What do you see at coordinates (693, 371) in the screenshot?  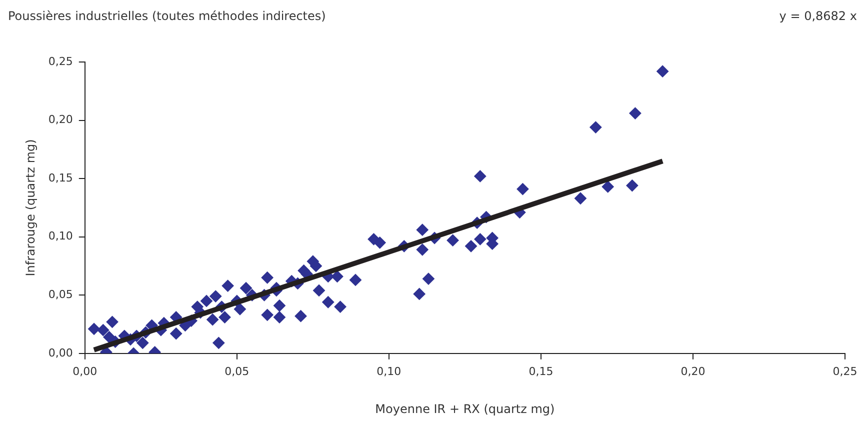 I see `x-tick-label: 0,20` at bounding box center [693, 371].